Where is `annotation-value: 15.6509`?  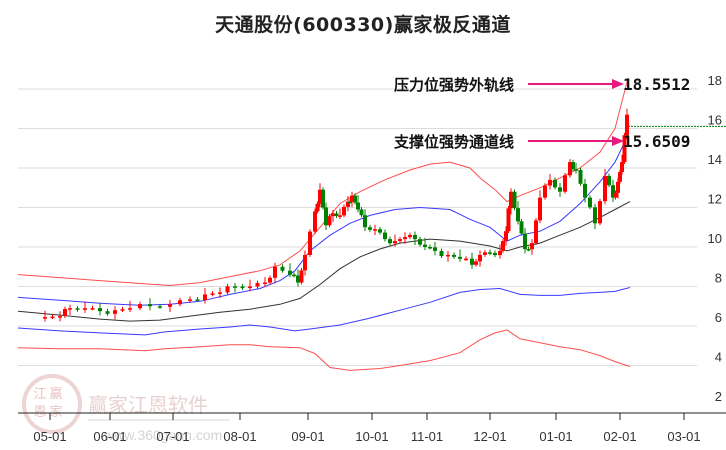
annotation-value: 15.6509 is located at coordinates (656, 141).